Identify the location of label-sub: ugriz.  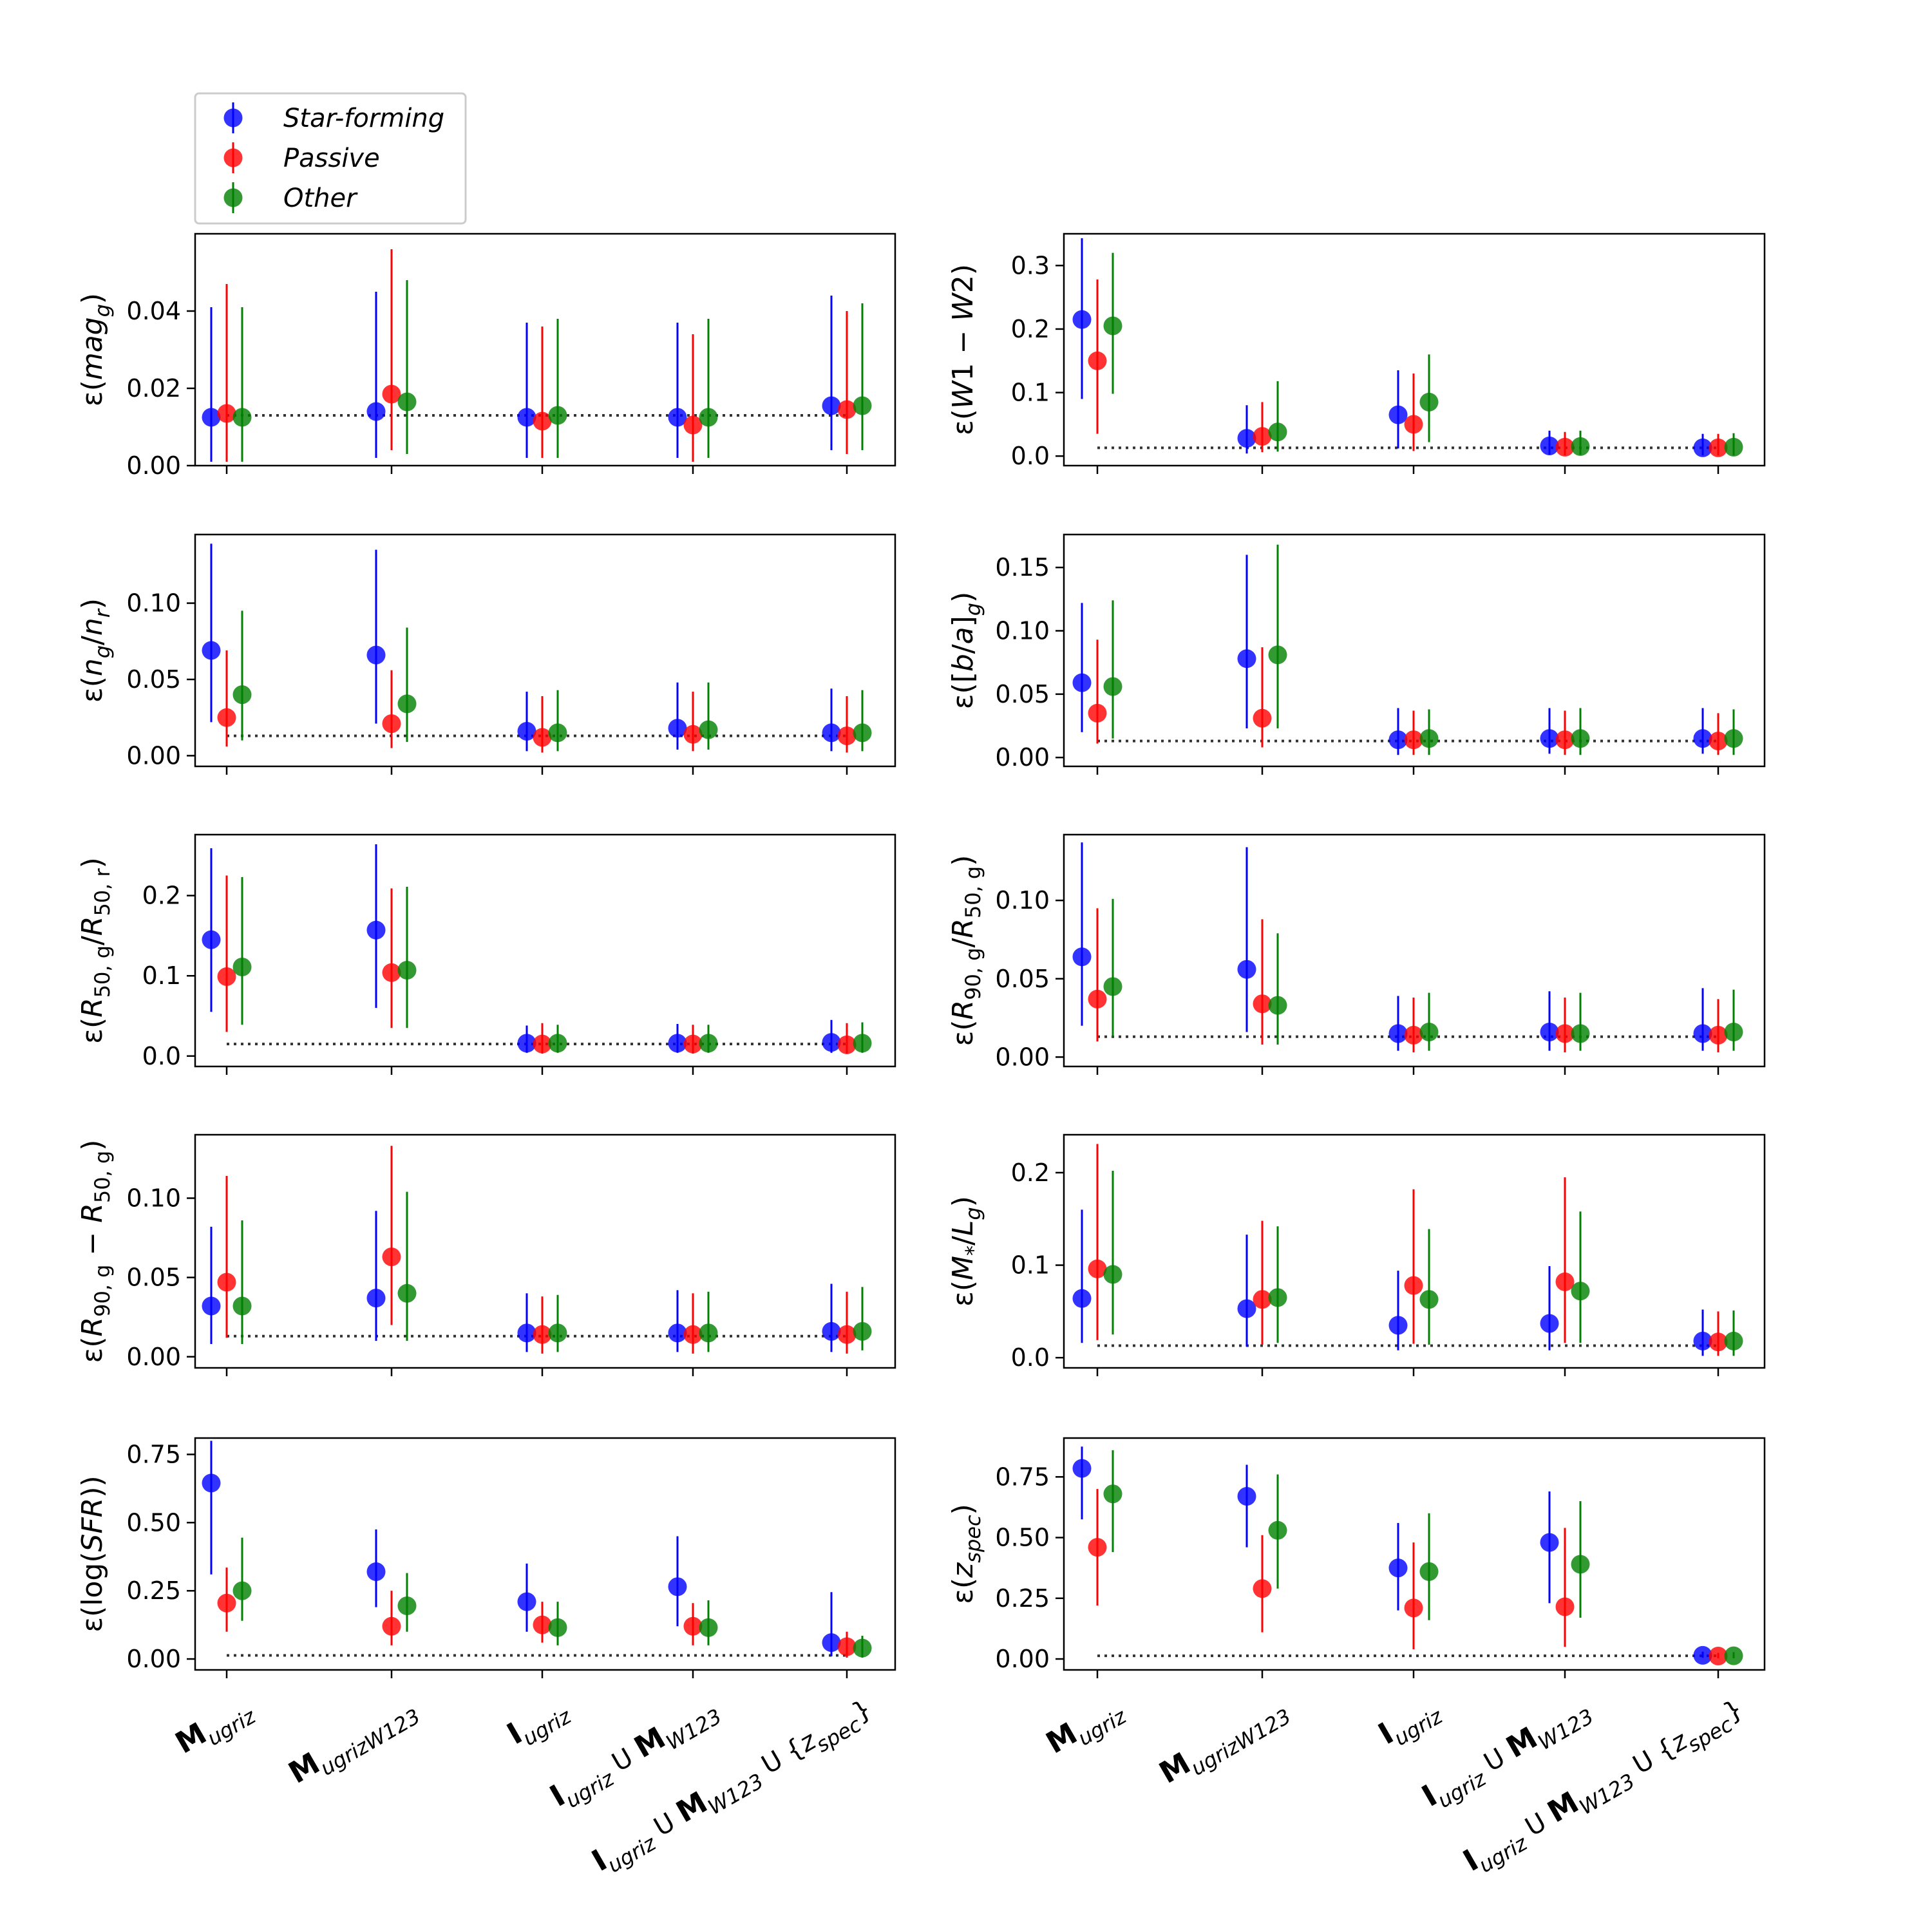
(232, 1727).